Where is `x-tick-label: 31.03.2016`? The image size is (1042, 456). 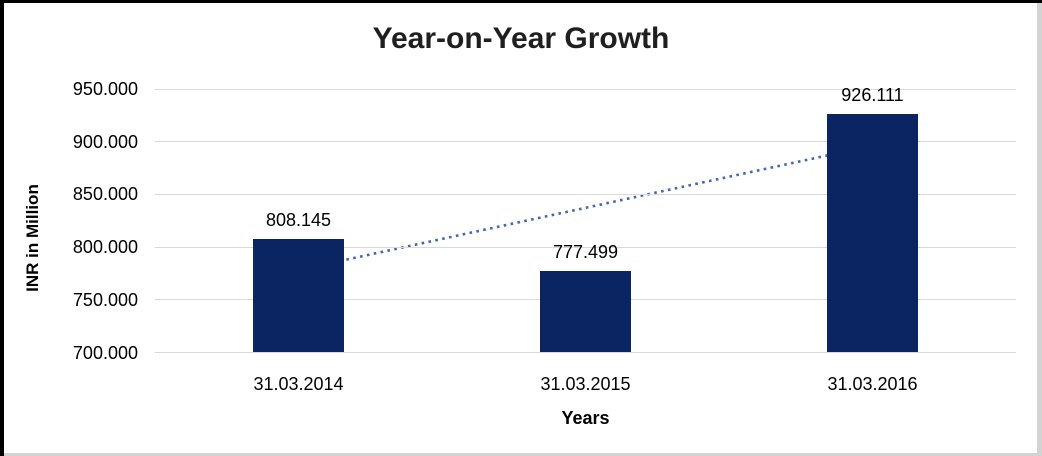
x-tick-label: 31.03.2016 is located at coordinates (872, 384).